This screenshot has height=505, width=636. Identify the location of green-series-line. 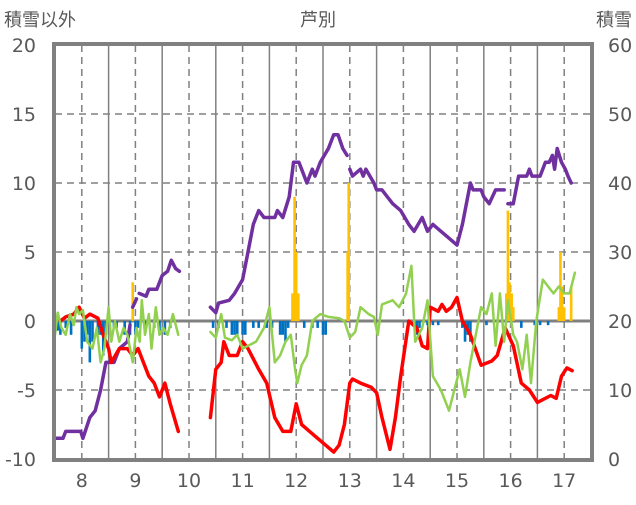
(116, 331).